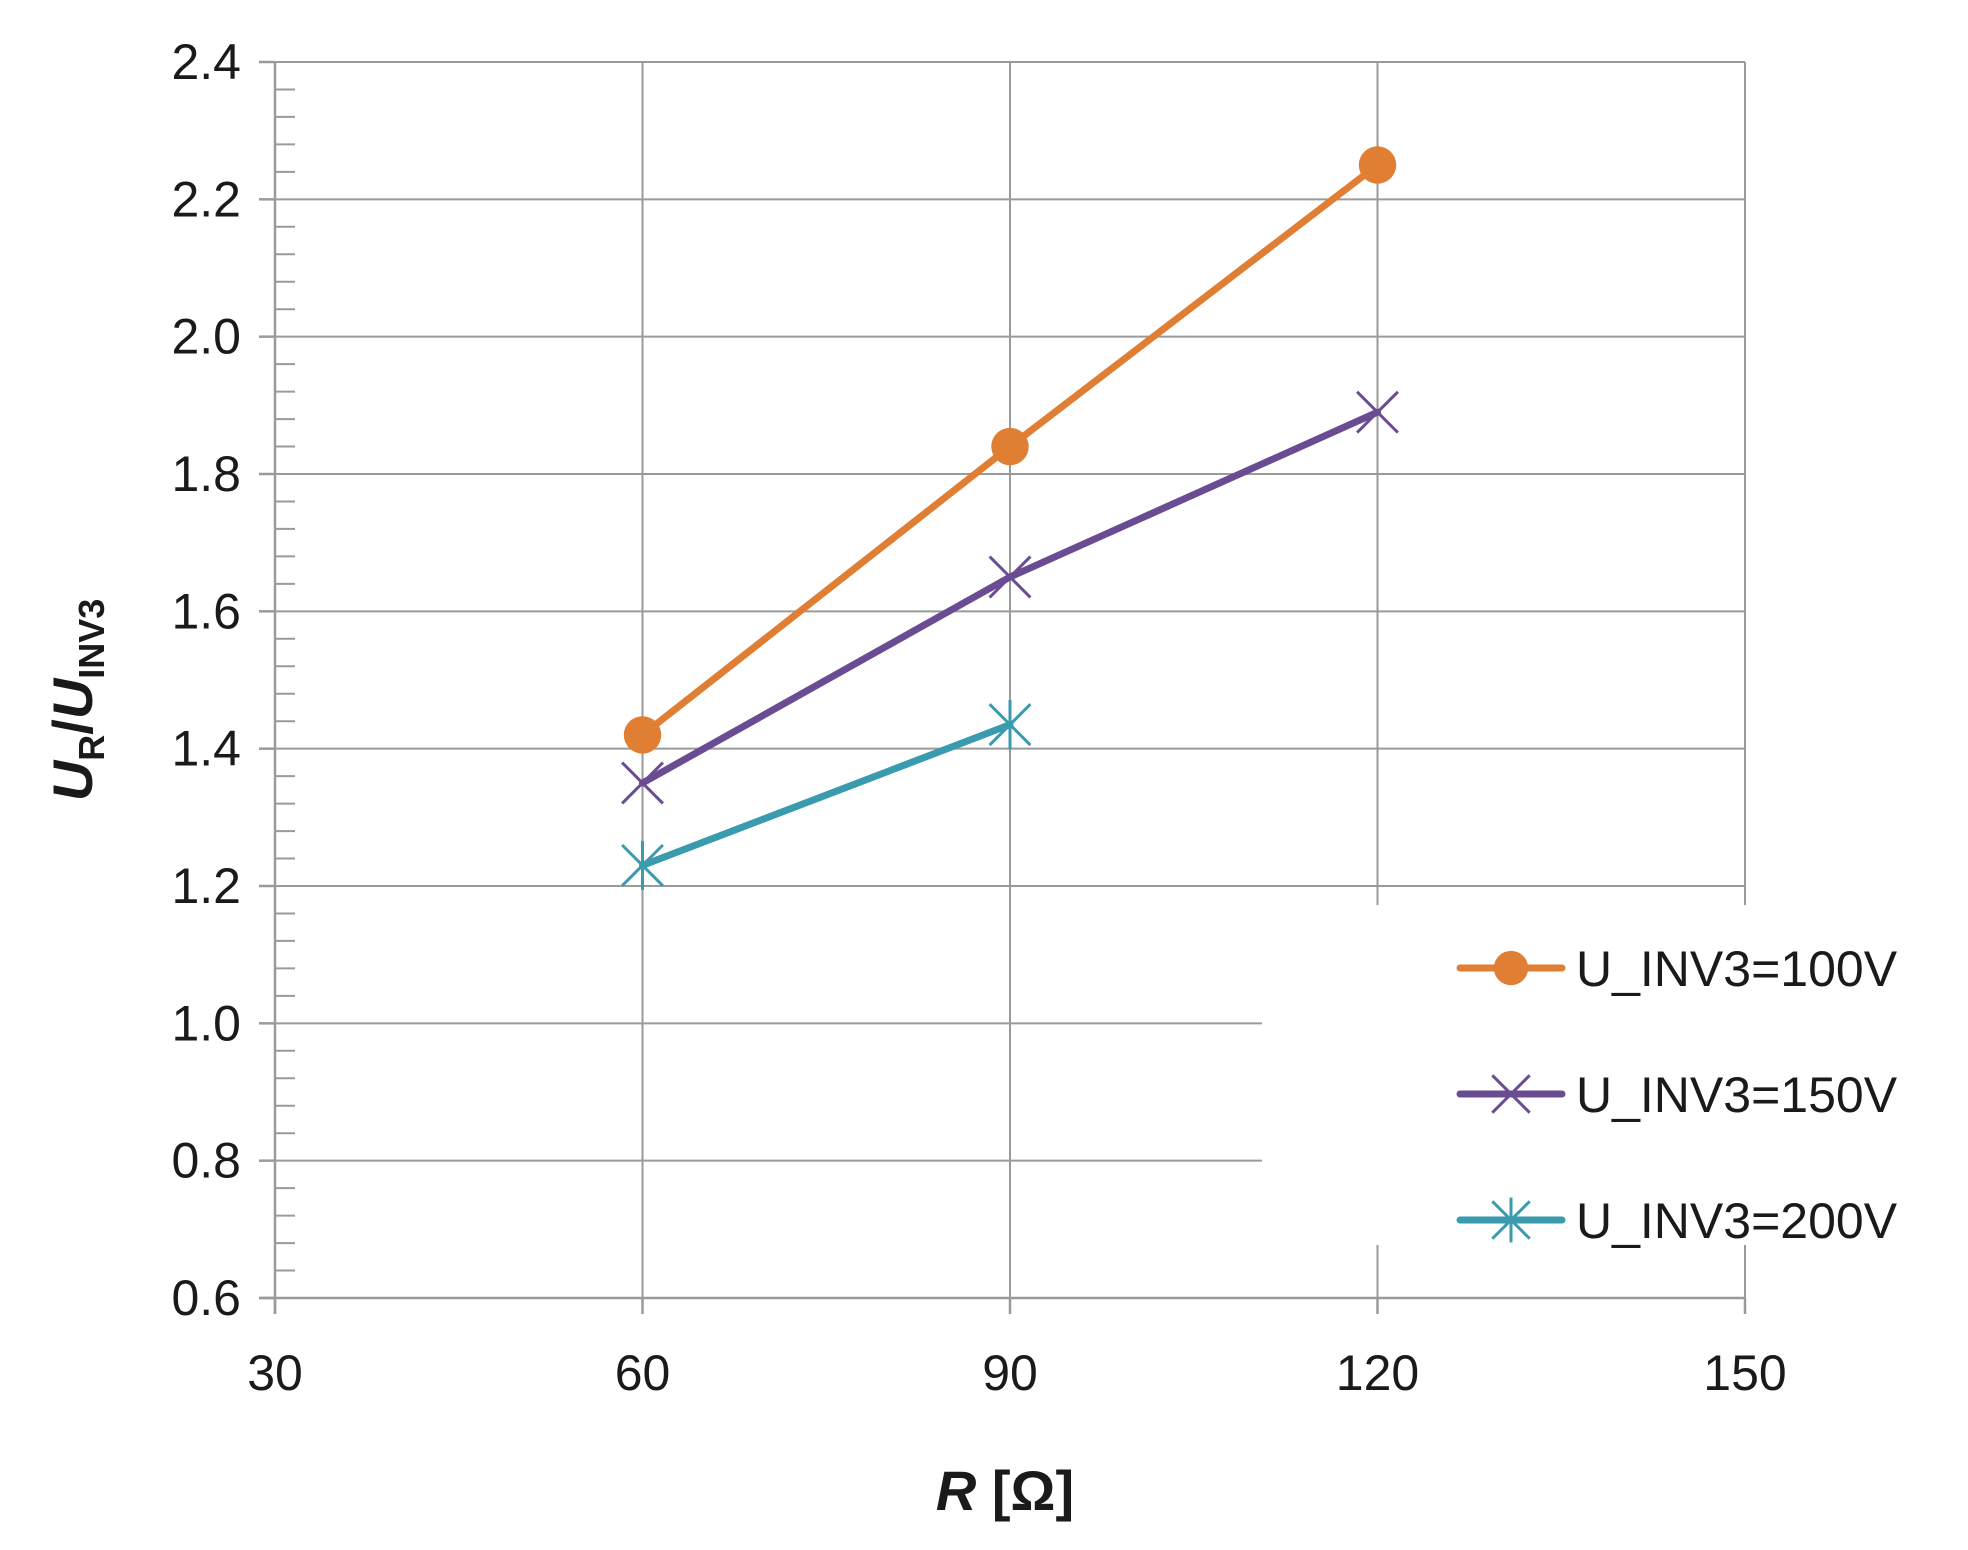 The height and width of the screenshot is (1550, 1968). I want to click on y-tick-labels: 0.6 0.8 1.0 1.2 1.4 1.6 1.8 2.0 2.2 2.4, so click(206, 680).